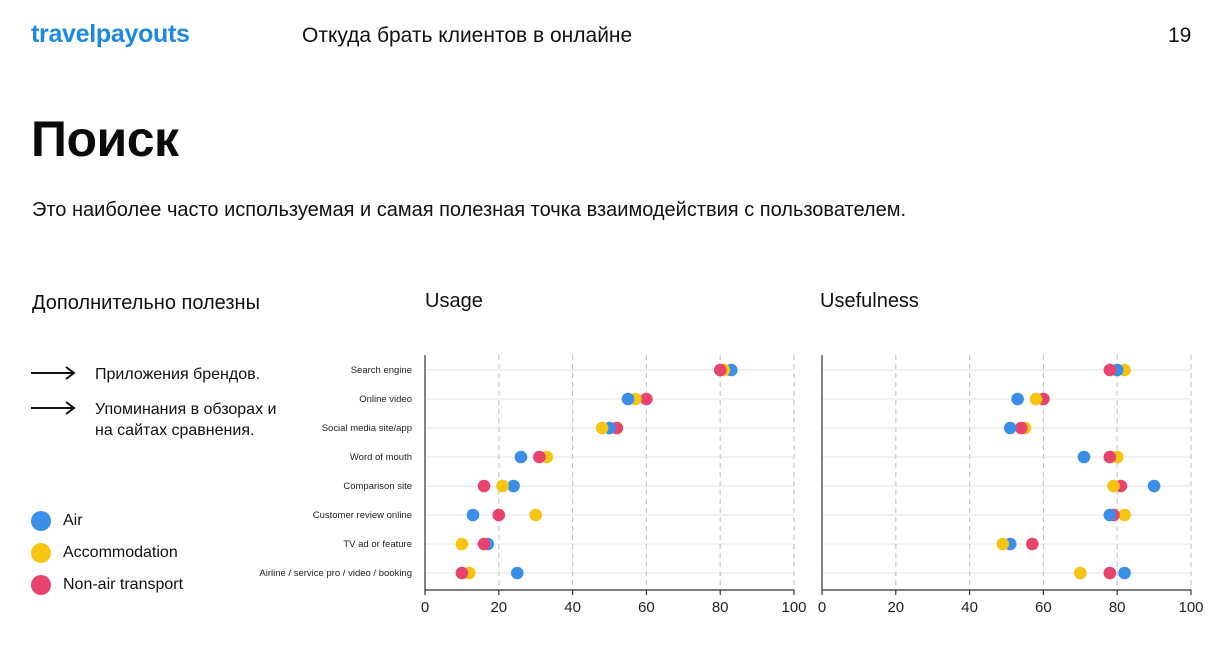  What do you see at coordinates (120, 552) in the screenshot?
I see `legend-label: Accommodation` at bounding box center [120, 552].